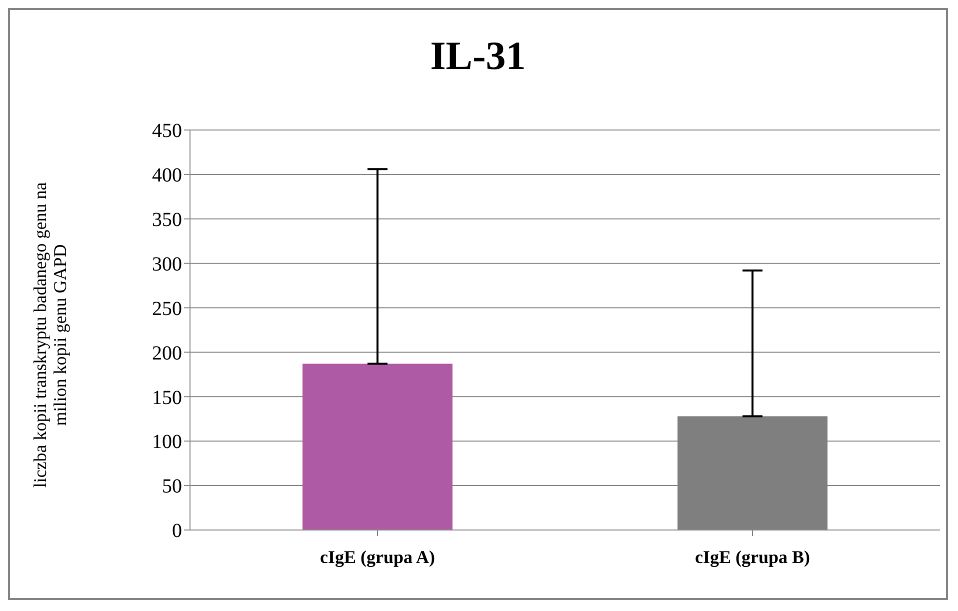 Image resolution: width=958 pixels, height=611 pixels. Describe the element at coordinates (167, 353) in the screenshot. I see `y-tick-label: 200` at that location.